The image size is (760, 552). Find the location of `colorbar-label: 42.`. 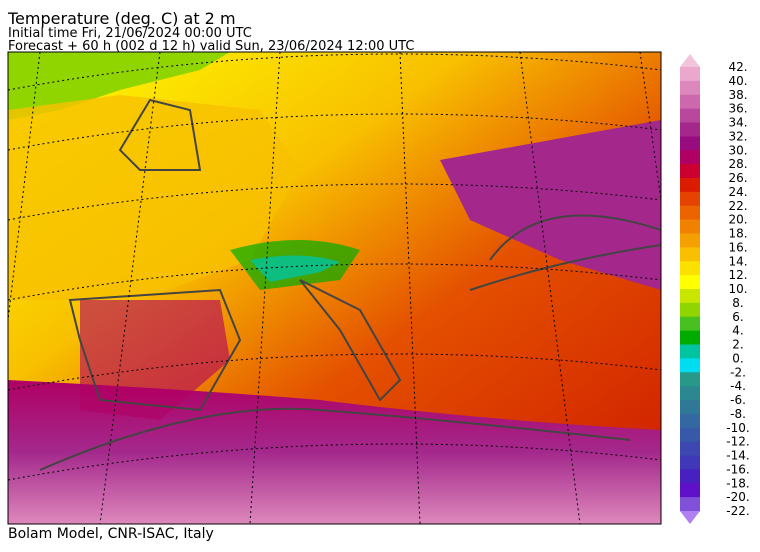

colorbar-label: 42. is located at coordinates (737, 67).